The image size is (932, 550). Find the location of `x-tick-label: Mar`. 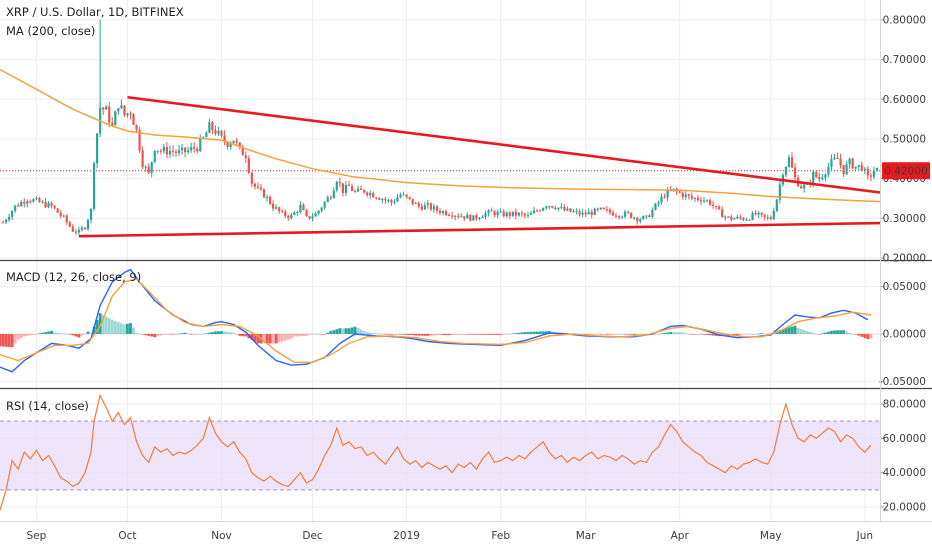

x-tick-label: Mar is located at coordinates (586, 536).